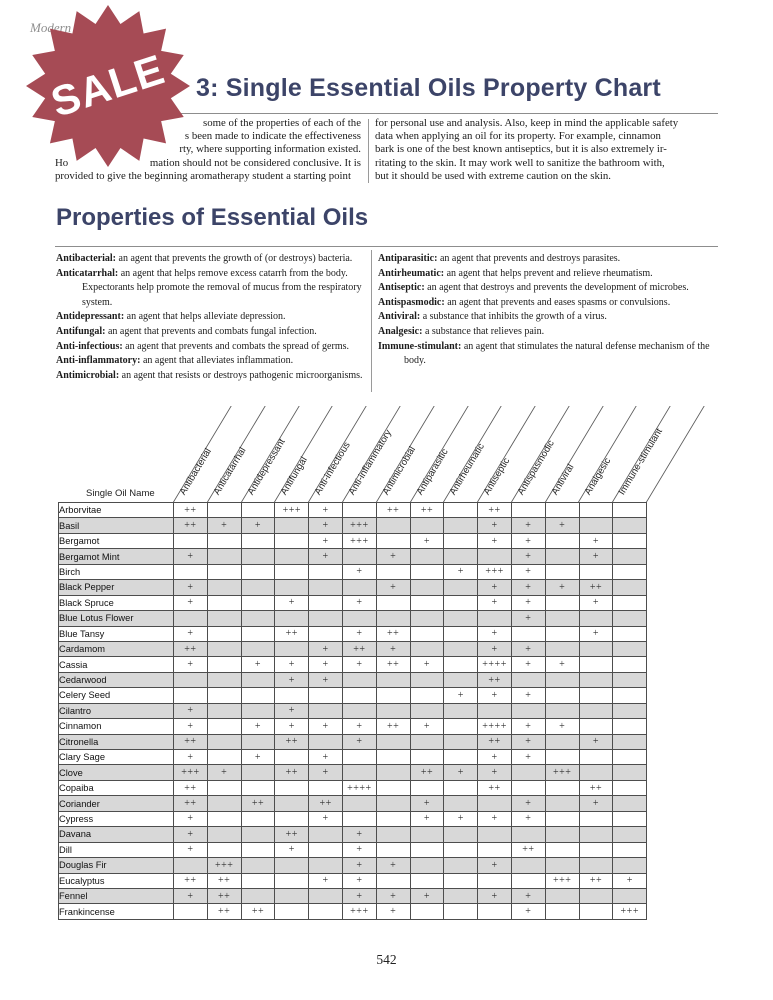 The width and height of the screenshot is (773, 1000). Describe the element at coordinates (353, 556) in the screenshot. I see `table-row: Bergamot Mint + + + + +` at that location.